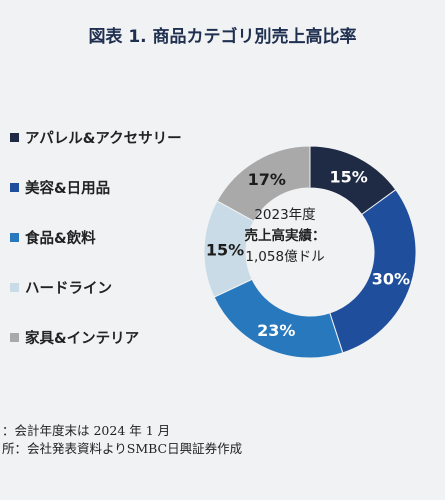 This screenshot has height=500, width=445. Describe the element at coordinates (122, 448) in the screenshot. I see `footnote-source: 所：会社発表資料よりSMBC日興証券作成` at that location.